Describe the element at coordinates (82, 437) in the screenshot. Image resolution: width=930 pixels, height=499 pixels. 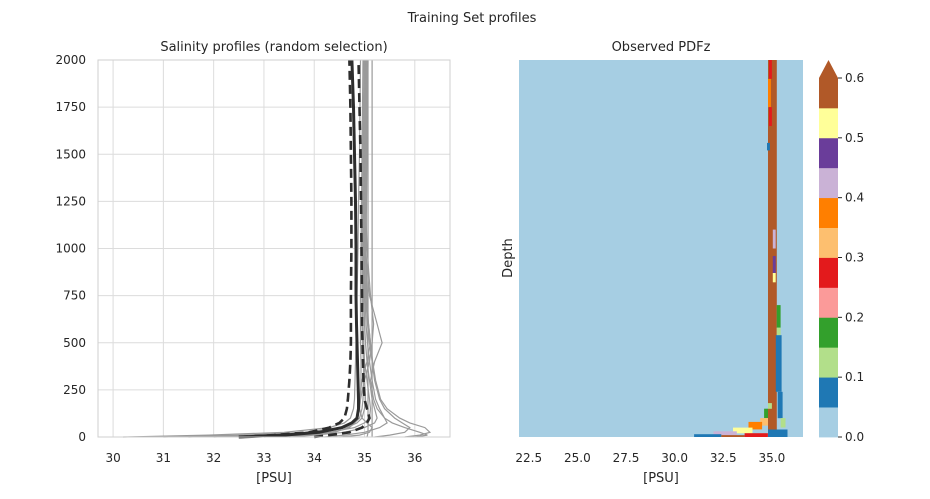
I see `salinity-y-tick-label: 0` at that location.